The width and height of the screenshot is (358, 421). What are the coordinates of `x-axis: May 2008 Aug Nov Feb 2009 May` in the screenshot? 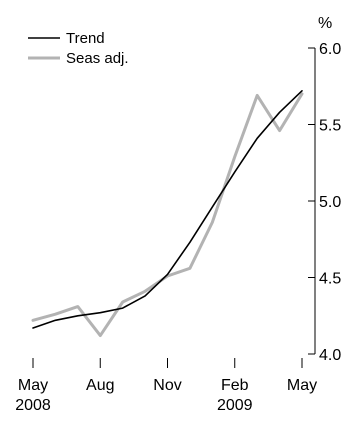 It's located at (166, 386).